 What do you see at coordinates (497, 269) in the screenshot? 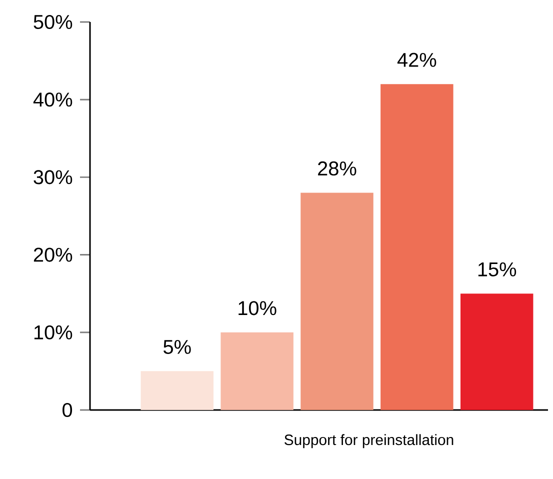
I see `data-label: 15%` at bounding box center [497, 269].